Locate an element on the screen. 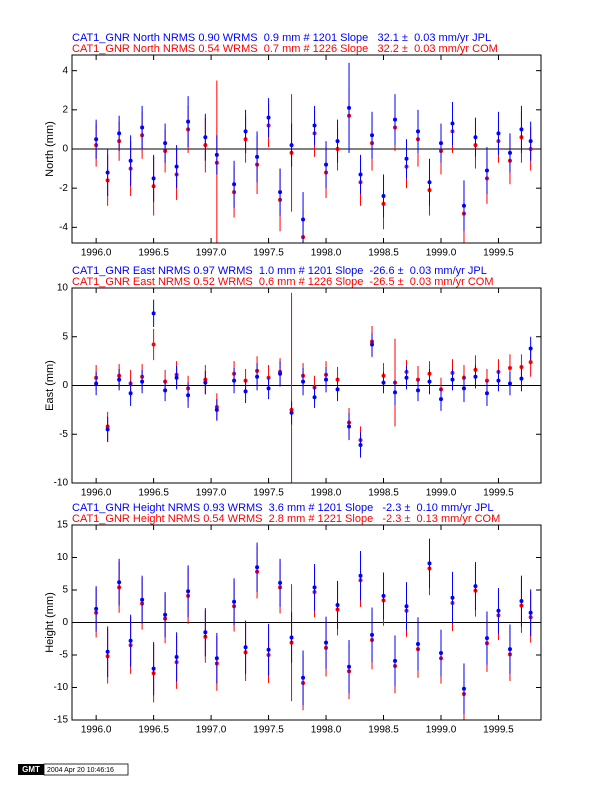  y-axis-label: Height (mm) is located at coordinates (50, 622).